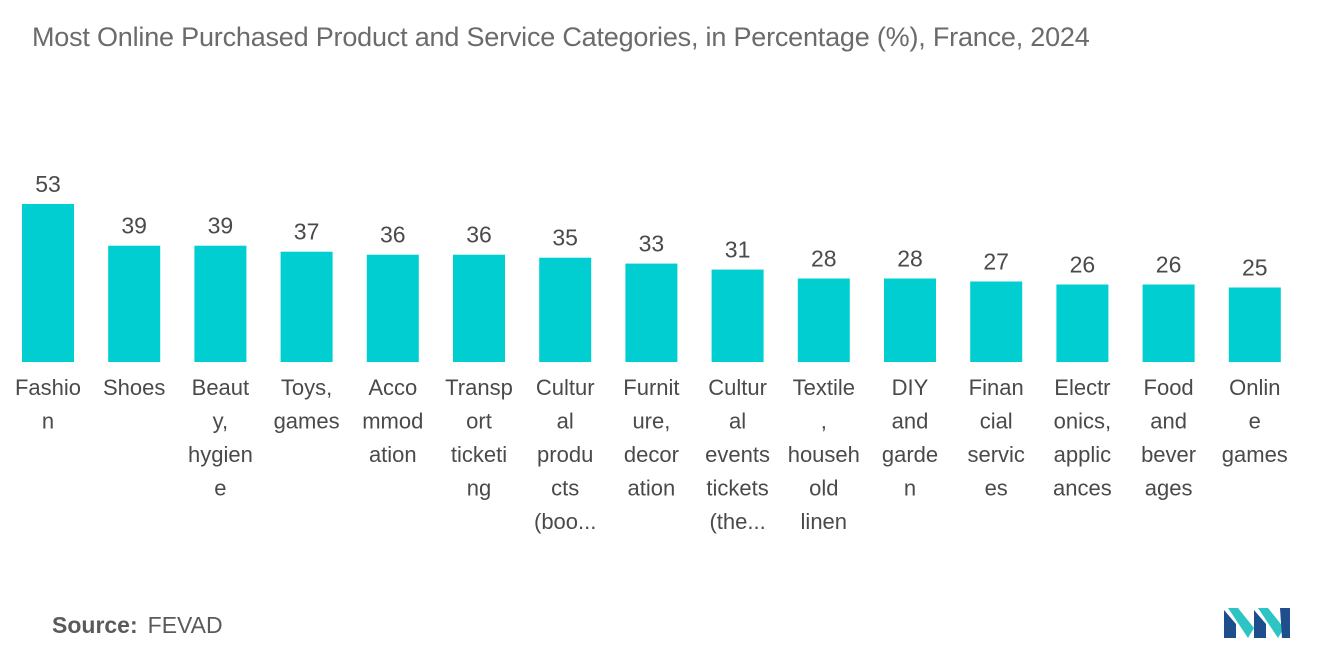  I want to click on category-label-line: linen, so click(824, 521).